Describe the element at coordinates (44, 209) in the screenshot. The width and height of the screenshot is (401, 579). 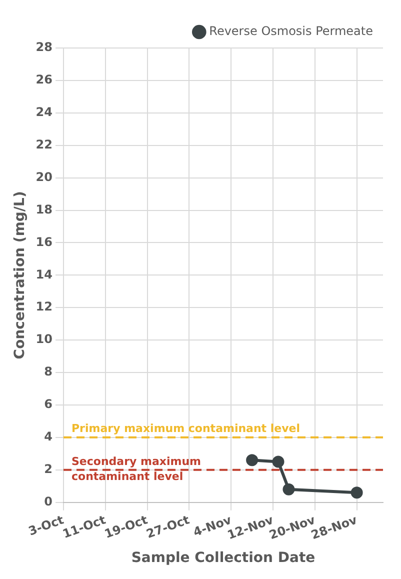
I see `y-tick-label: 18` at that location.